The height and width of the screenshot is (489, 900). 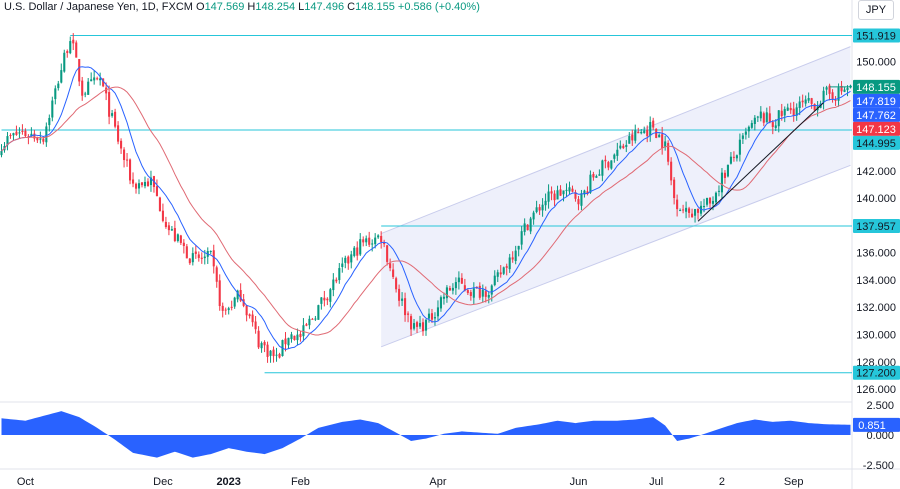 What do you see at coordinates (876, 199) in the screenshot?
I see `y-tick-label: 140.000` at bounding box center [876, 199].